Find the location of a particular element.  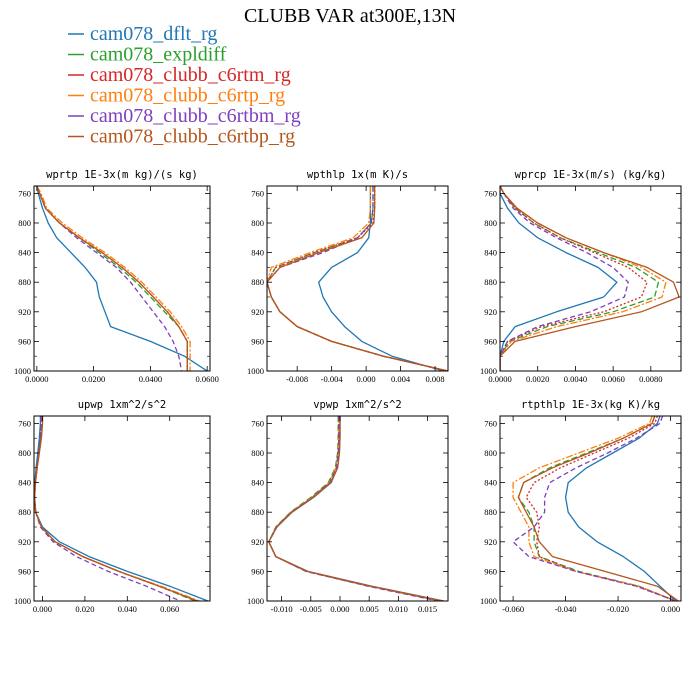

legend-label: cam078_dflt_rg is located at coordinates (153, 34).